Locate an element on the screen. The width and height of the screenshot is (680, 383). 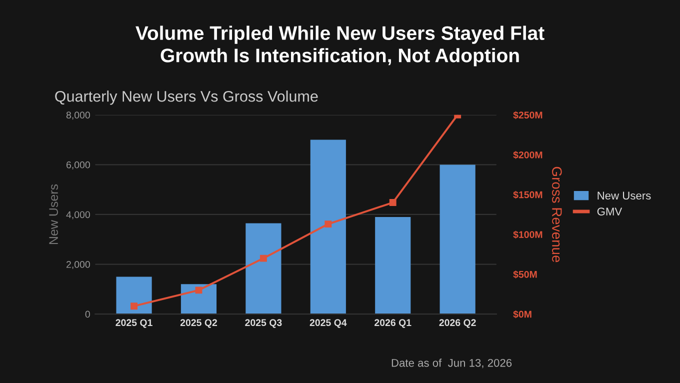
y-tick-label: 8,000 is located at coordinates (78, 116).